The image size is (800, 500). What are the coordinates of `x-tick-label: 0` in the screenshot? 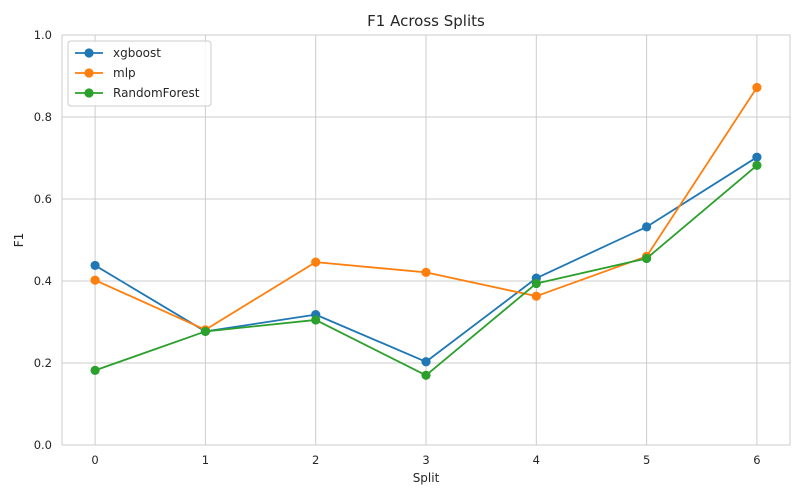 It's located at (94, 460).